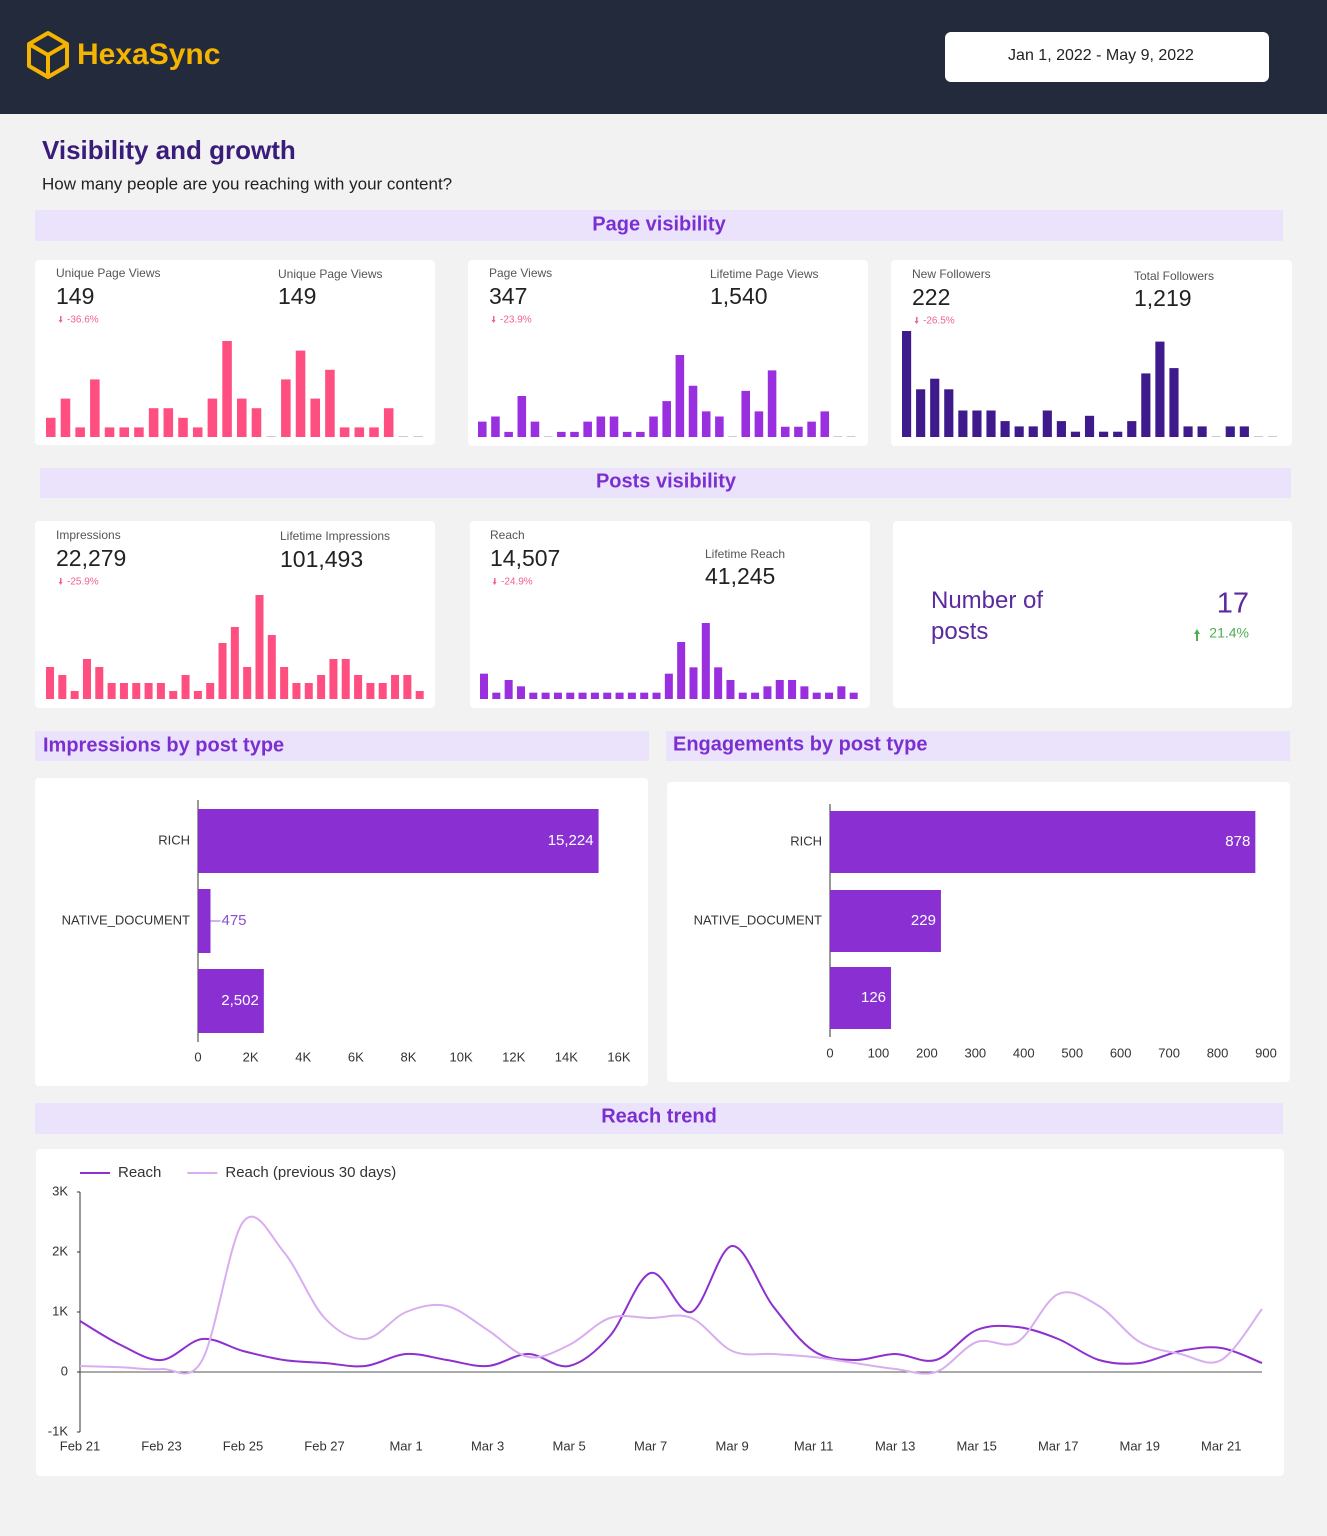  I want to click on kpi-change: -26.5%, so click(939, 321).